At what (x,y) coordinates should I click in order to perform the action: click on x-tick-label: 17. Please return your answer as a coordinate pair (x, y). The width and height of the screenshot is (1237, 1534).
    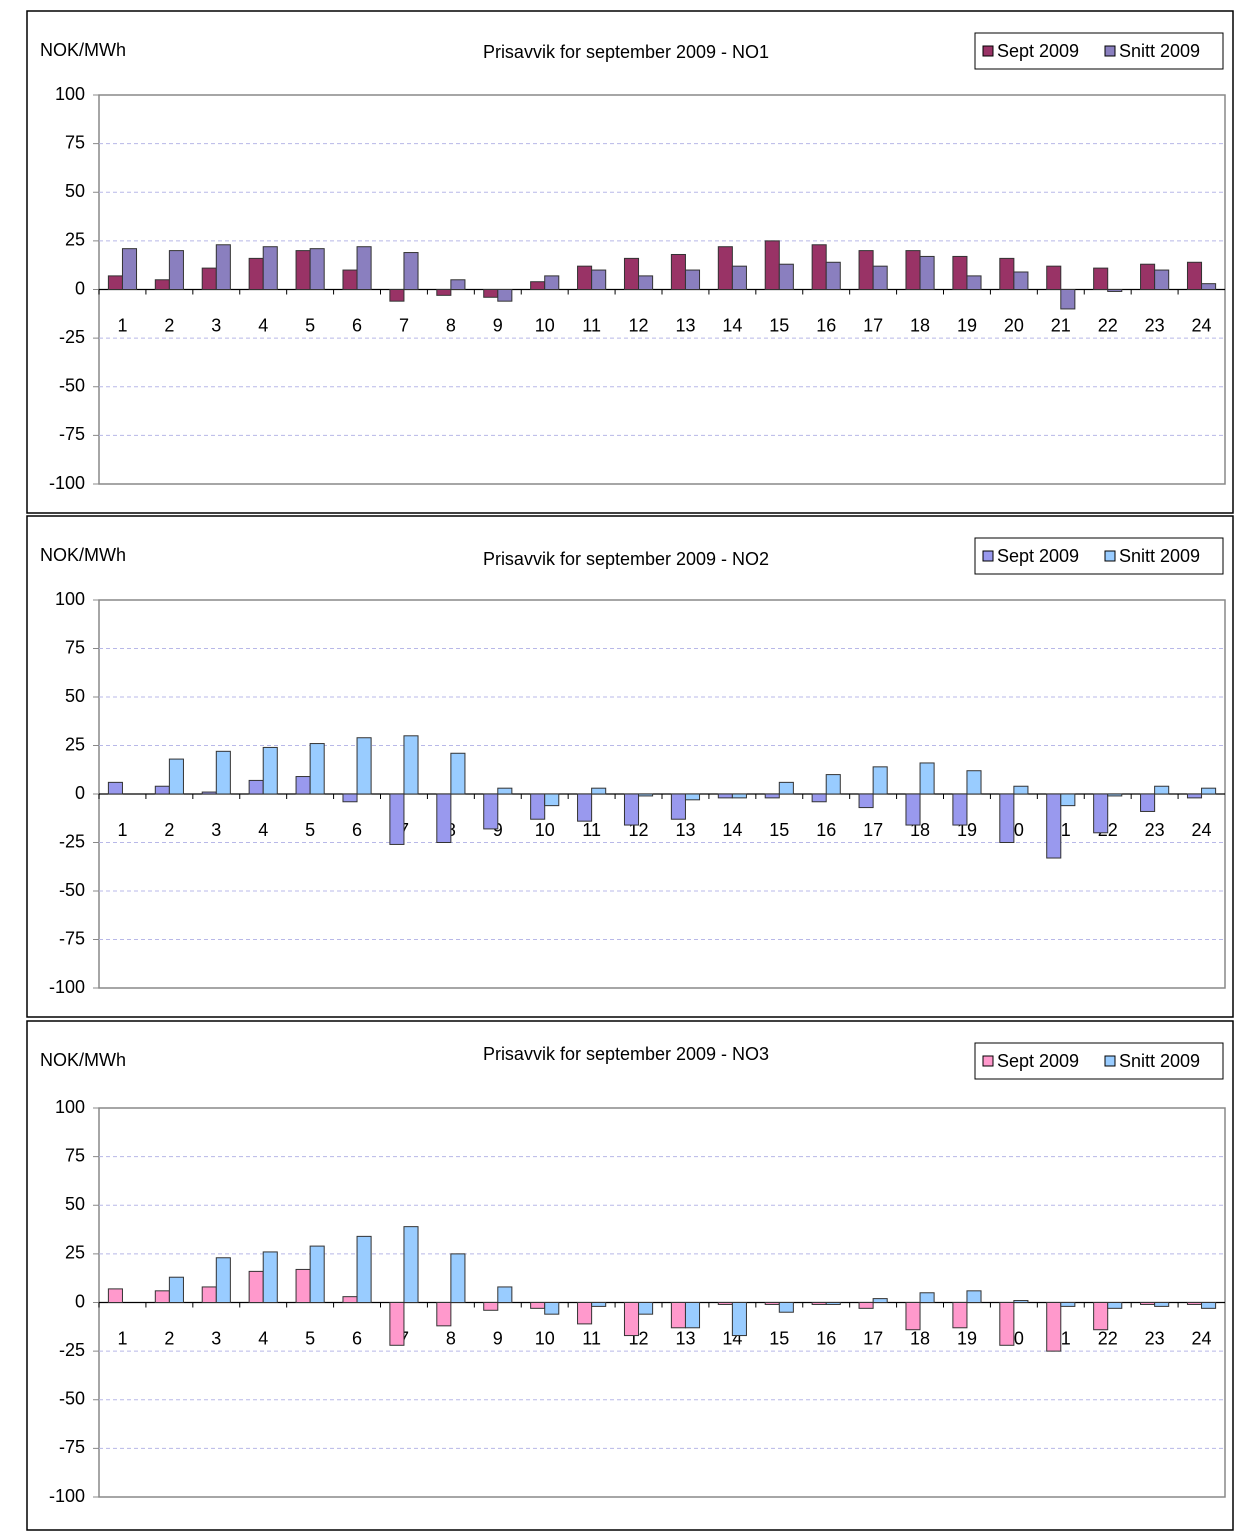
    Looking at the image, I should click on (873, 325).